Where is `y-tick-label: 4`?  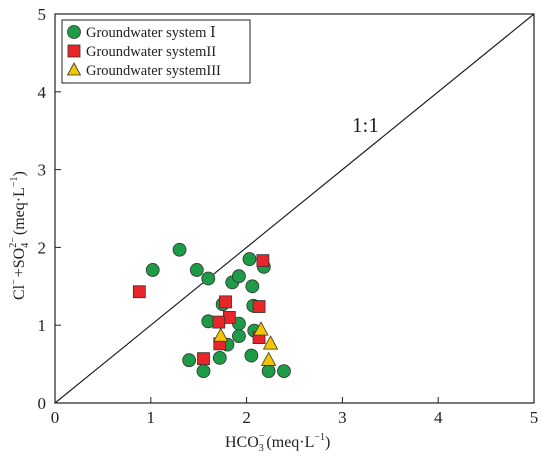
y-tick-label: 4 is located at coordinates (42, 92).